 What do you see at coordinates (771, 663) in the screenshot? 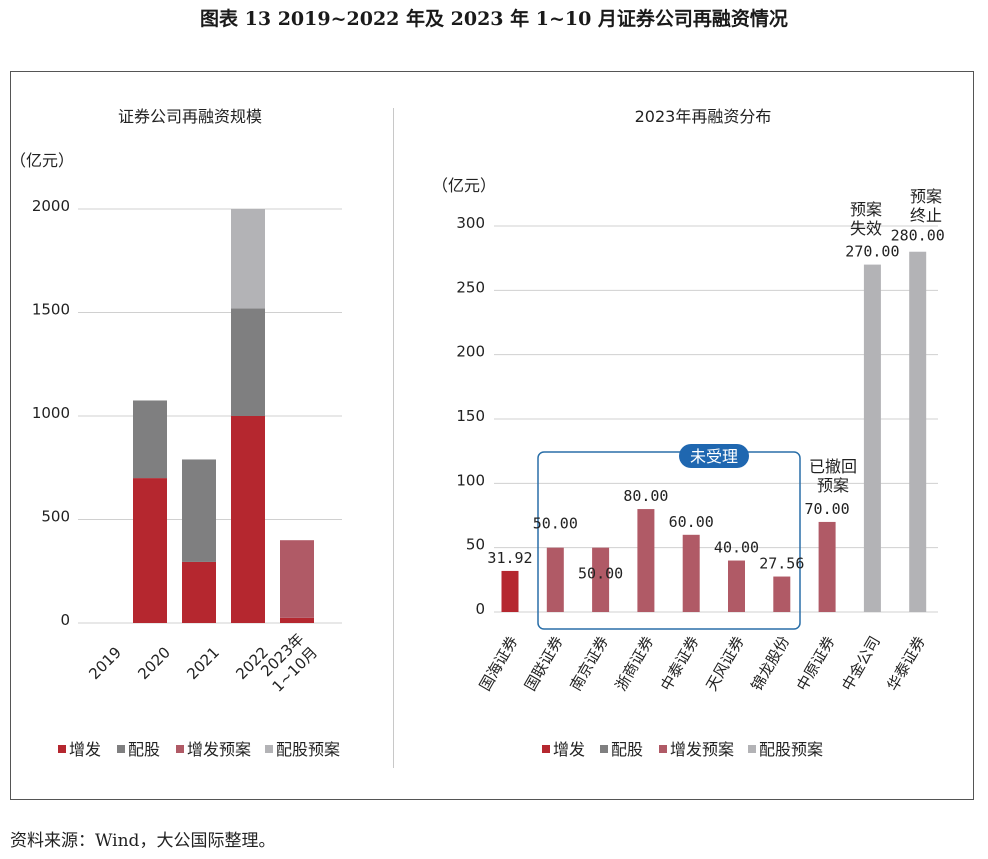
I see `right-x-tick-6: 锦龙股份` at bounding box center [771, 663].